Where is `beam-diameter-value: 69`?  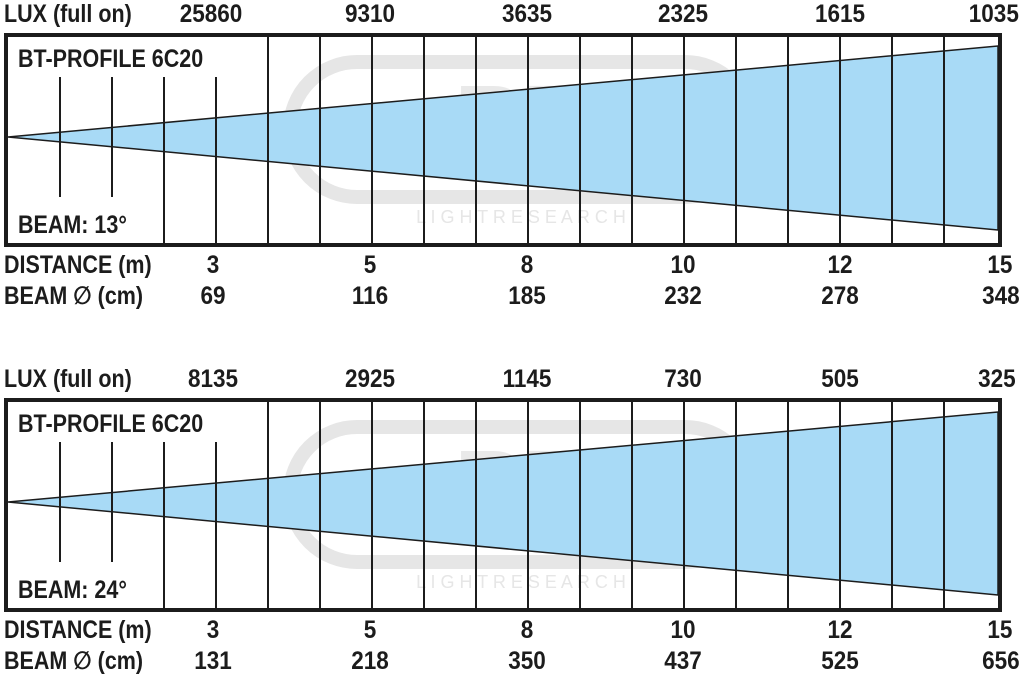 beam-diameter-value: 69 is located at coordinates (213, 296).